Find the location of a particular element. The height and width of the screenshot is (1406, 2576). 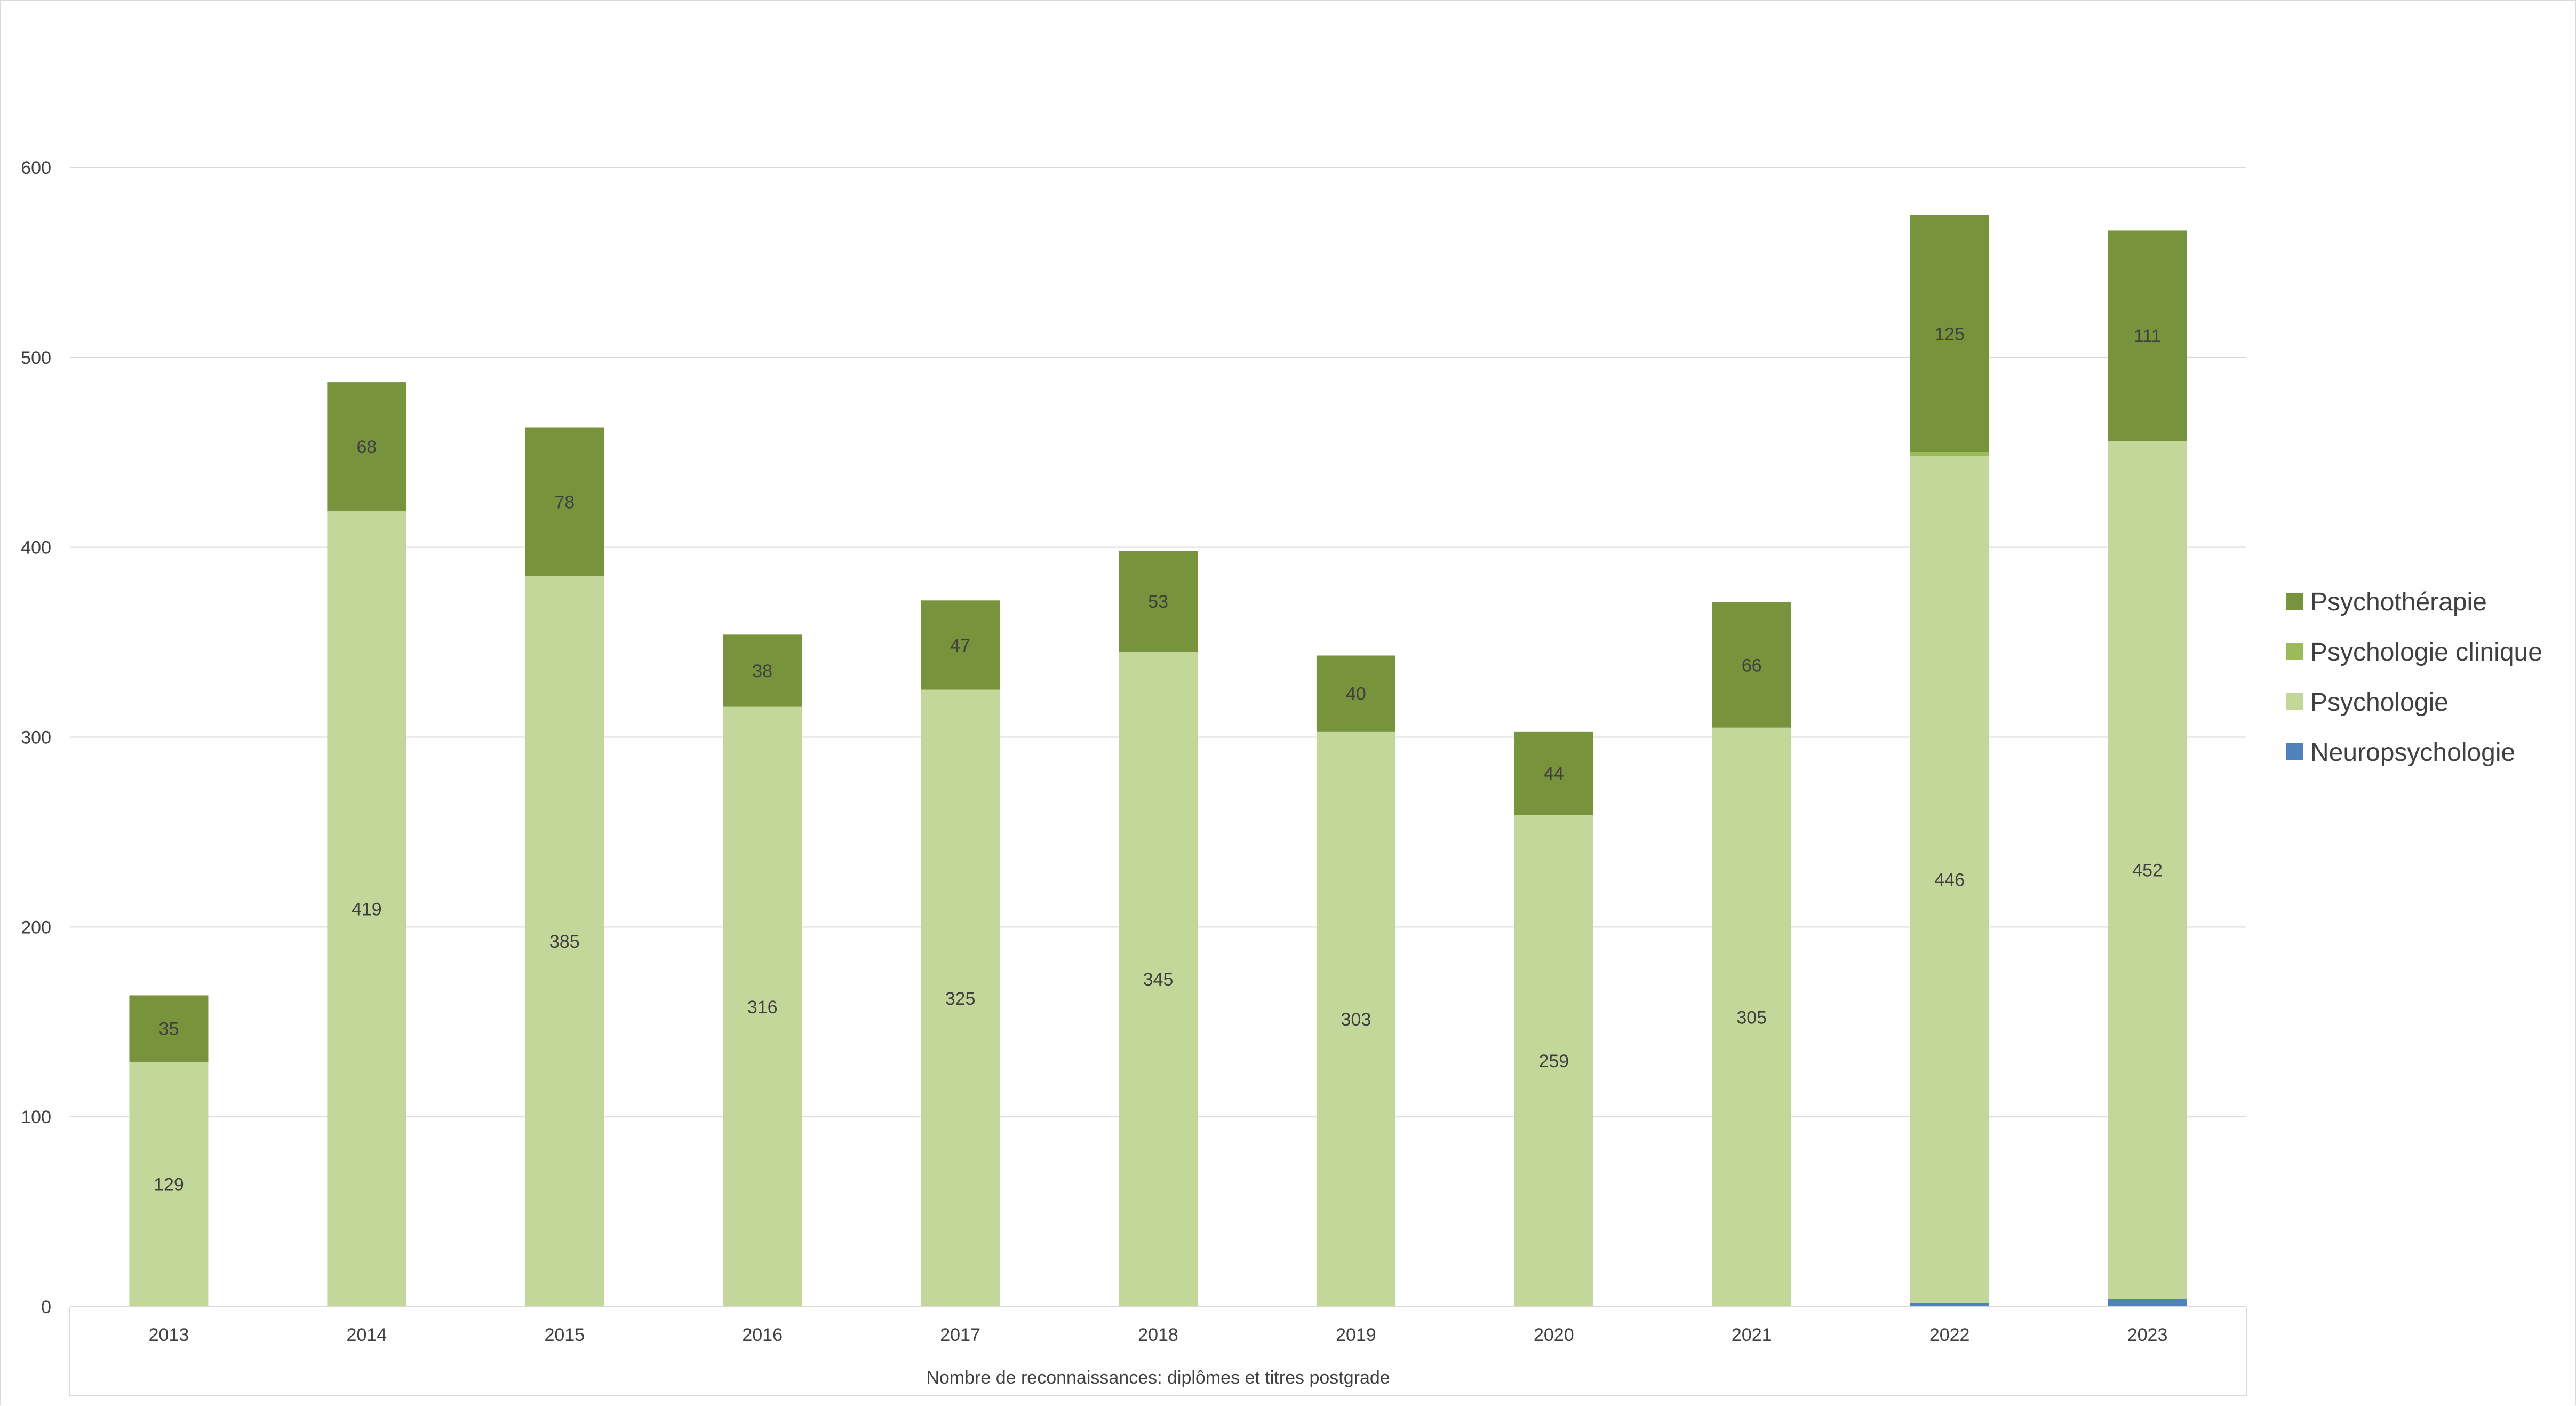

data-label-psychotherapie: 66 is located at coordinates (1752, 665).